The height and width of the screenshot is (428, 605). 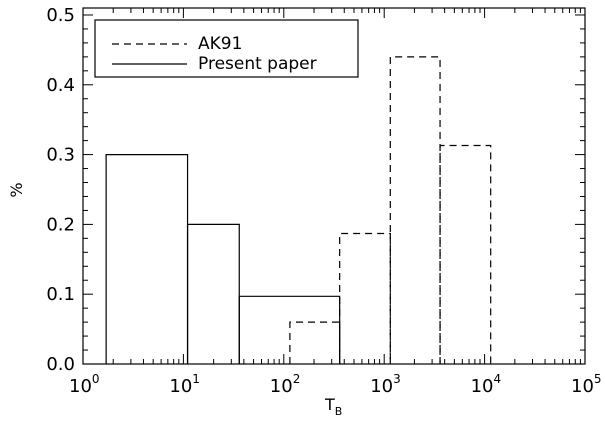 I want to click on legend: AK91 Present paper, so click(x=226, y=48).